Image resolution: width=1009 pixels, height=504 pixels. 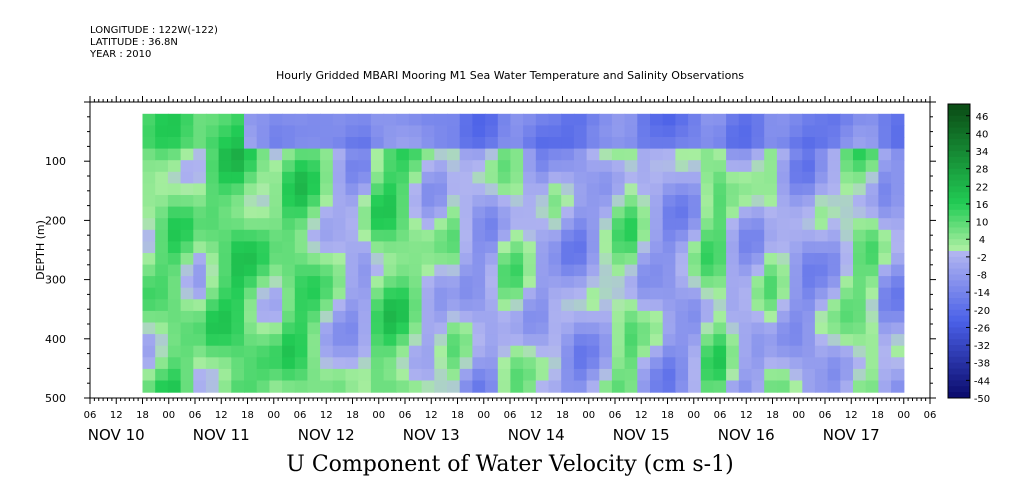 What do you see at coordinates (55, 339) in the screenshot?
I see `y-tick-label: 400` at bounding box center [55, 339].